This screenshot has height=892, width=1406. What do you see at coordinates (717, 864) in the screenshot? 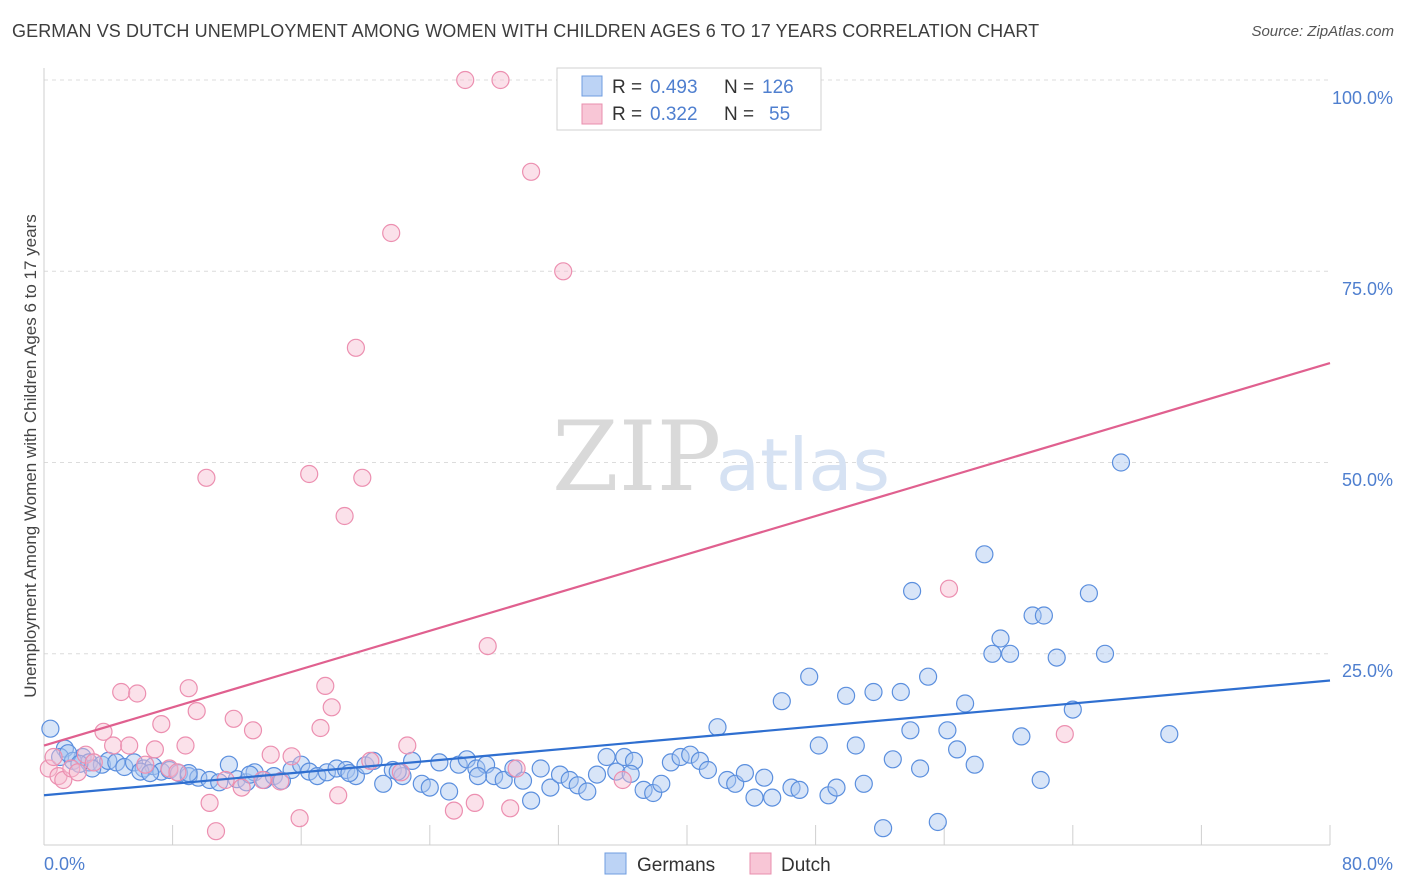
I see `series-legend: Germans Dutch` at bounding box center [717, 864].